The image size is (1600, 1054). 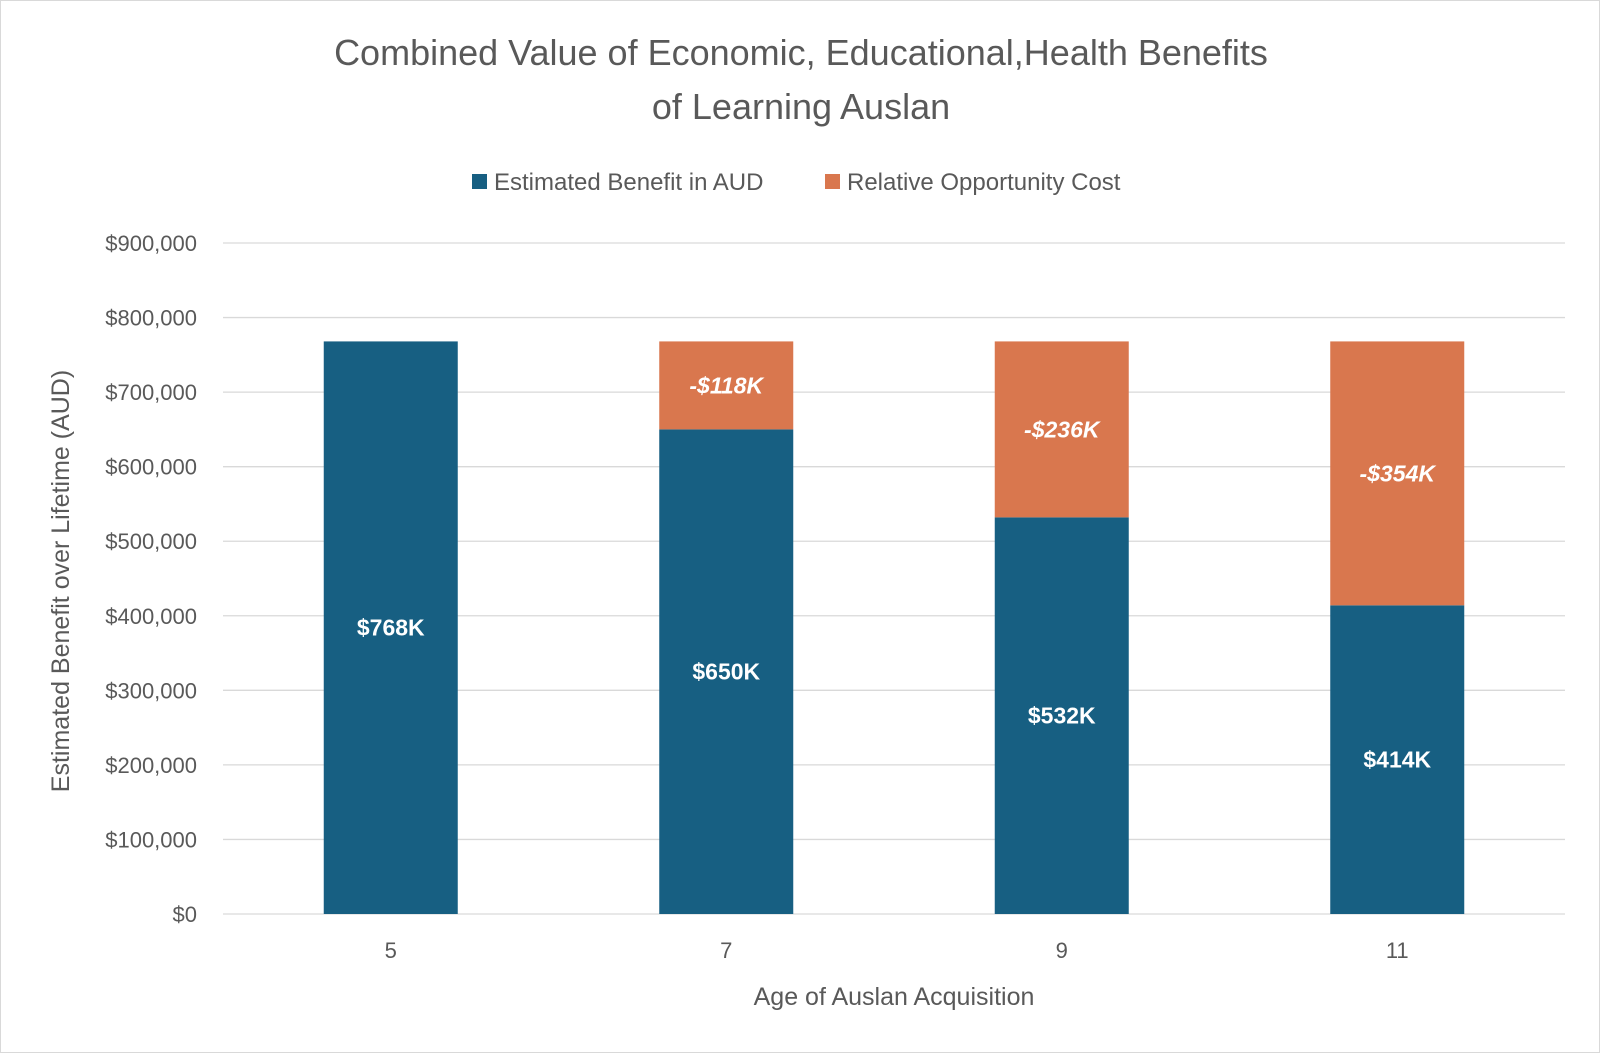 I want to click on y-tick-label: $600,000, so click(x=151, y=467).